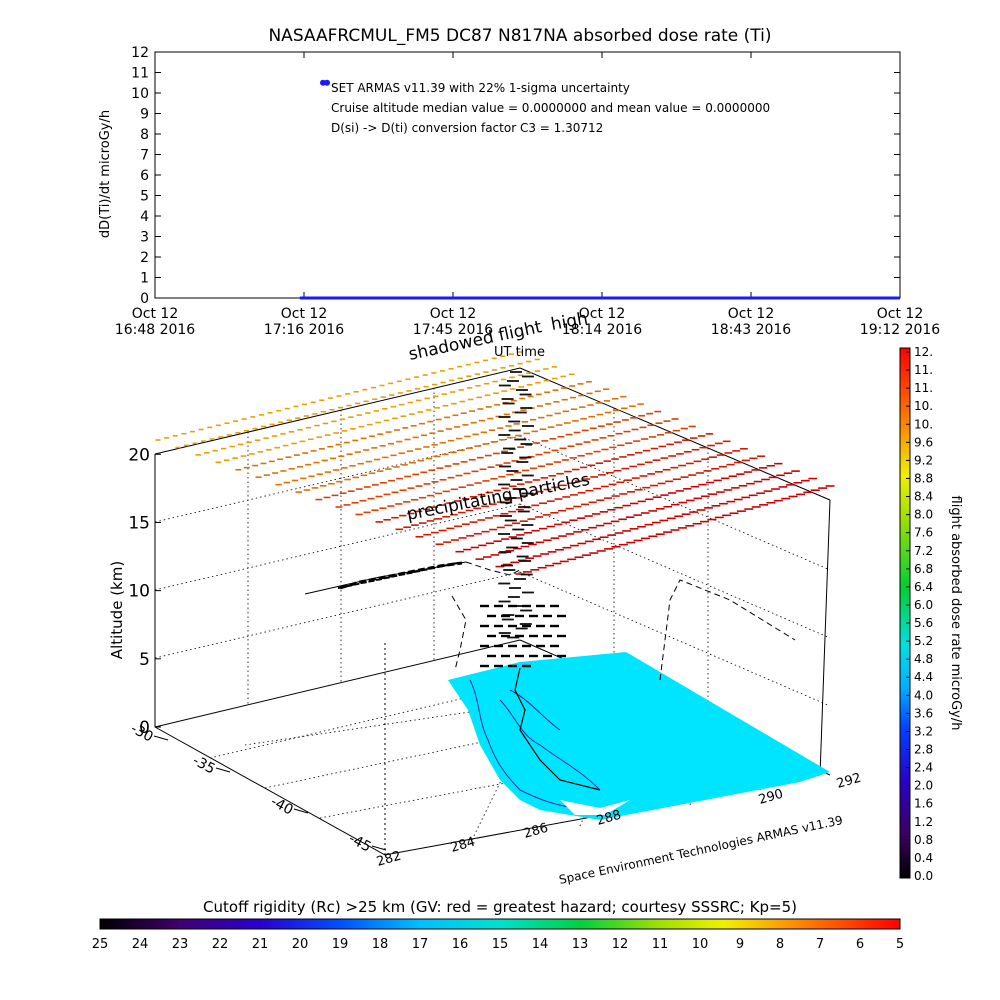  What do you see at coordinates (923, 569) in the screenshot?
I see `dose-colorbar-tick-label: 6.8` at bounding box center [923, 569].